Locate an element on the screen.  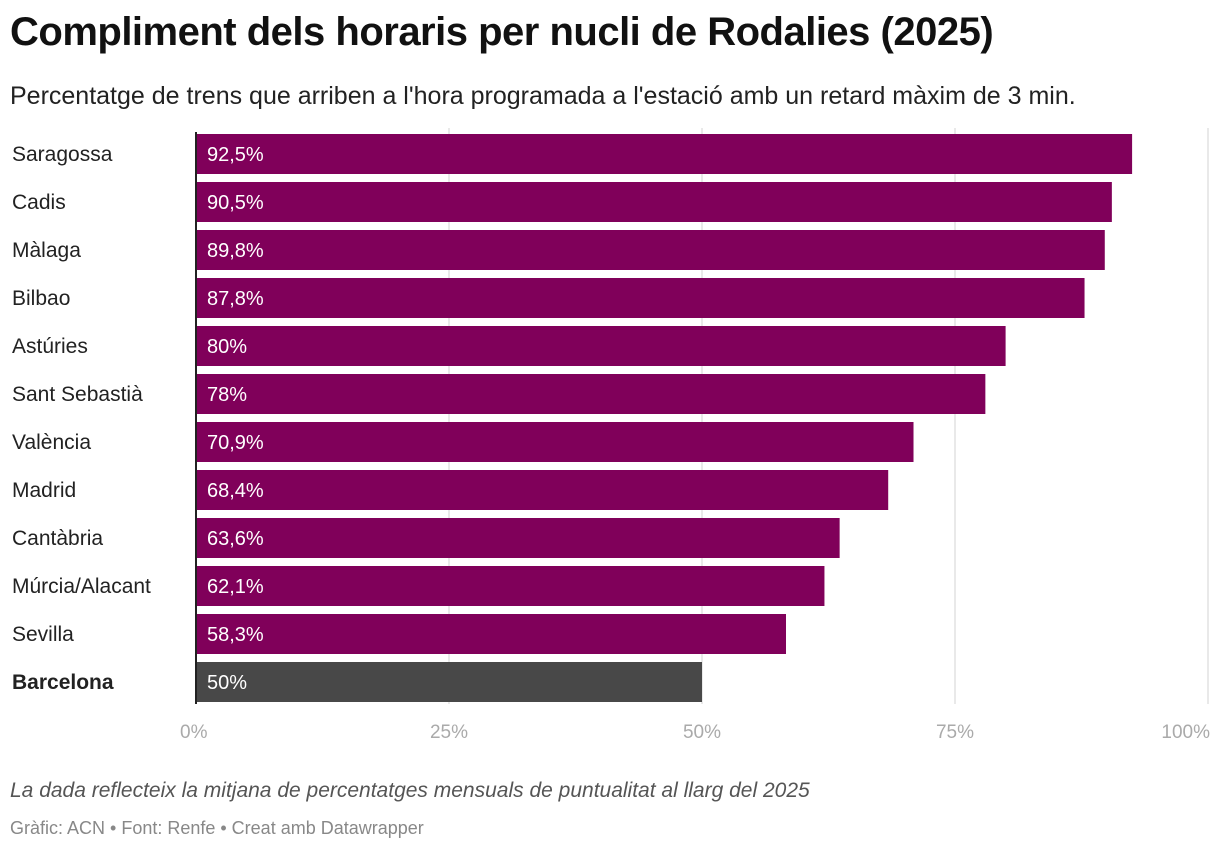
value-label: 90,5% is located at coordinates (235, 203).